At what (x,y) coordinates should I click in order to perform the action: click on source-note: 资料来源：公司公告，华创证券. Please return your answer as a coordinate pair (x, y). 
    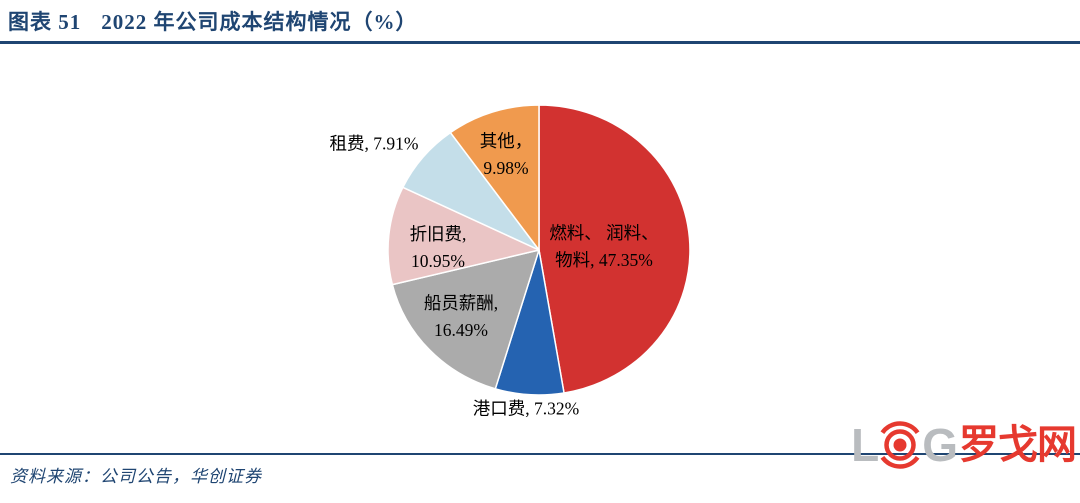
    Looking at the image, I should click on (136, 476).